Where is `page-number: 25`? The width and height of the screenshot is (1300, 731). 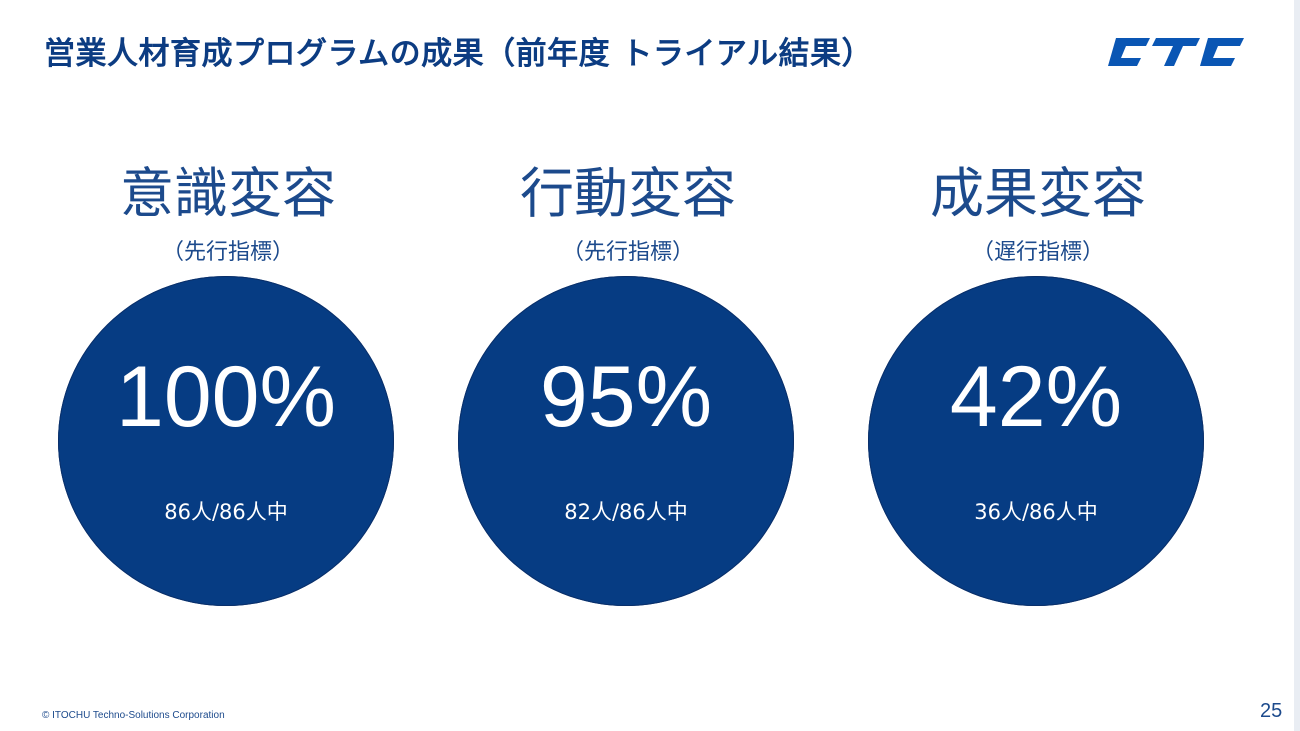 page-number: 25 is located at coordinates (1271, 711).